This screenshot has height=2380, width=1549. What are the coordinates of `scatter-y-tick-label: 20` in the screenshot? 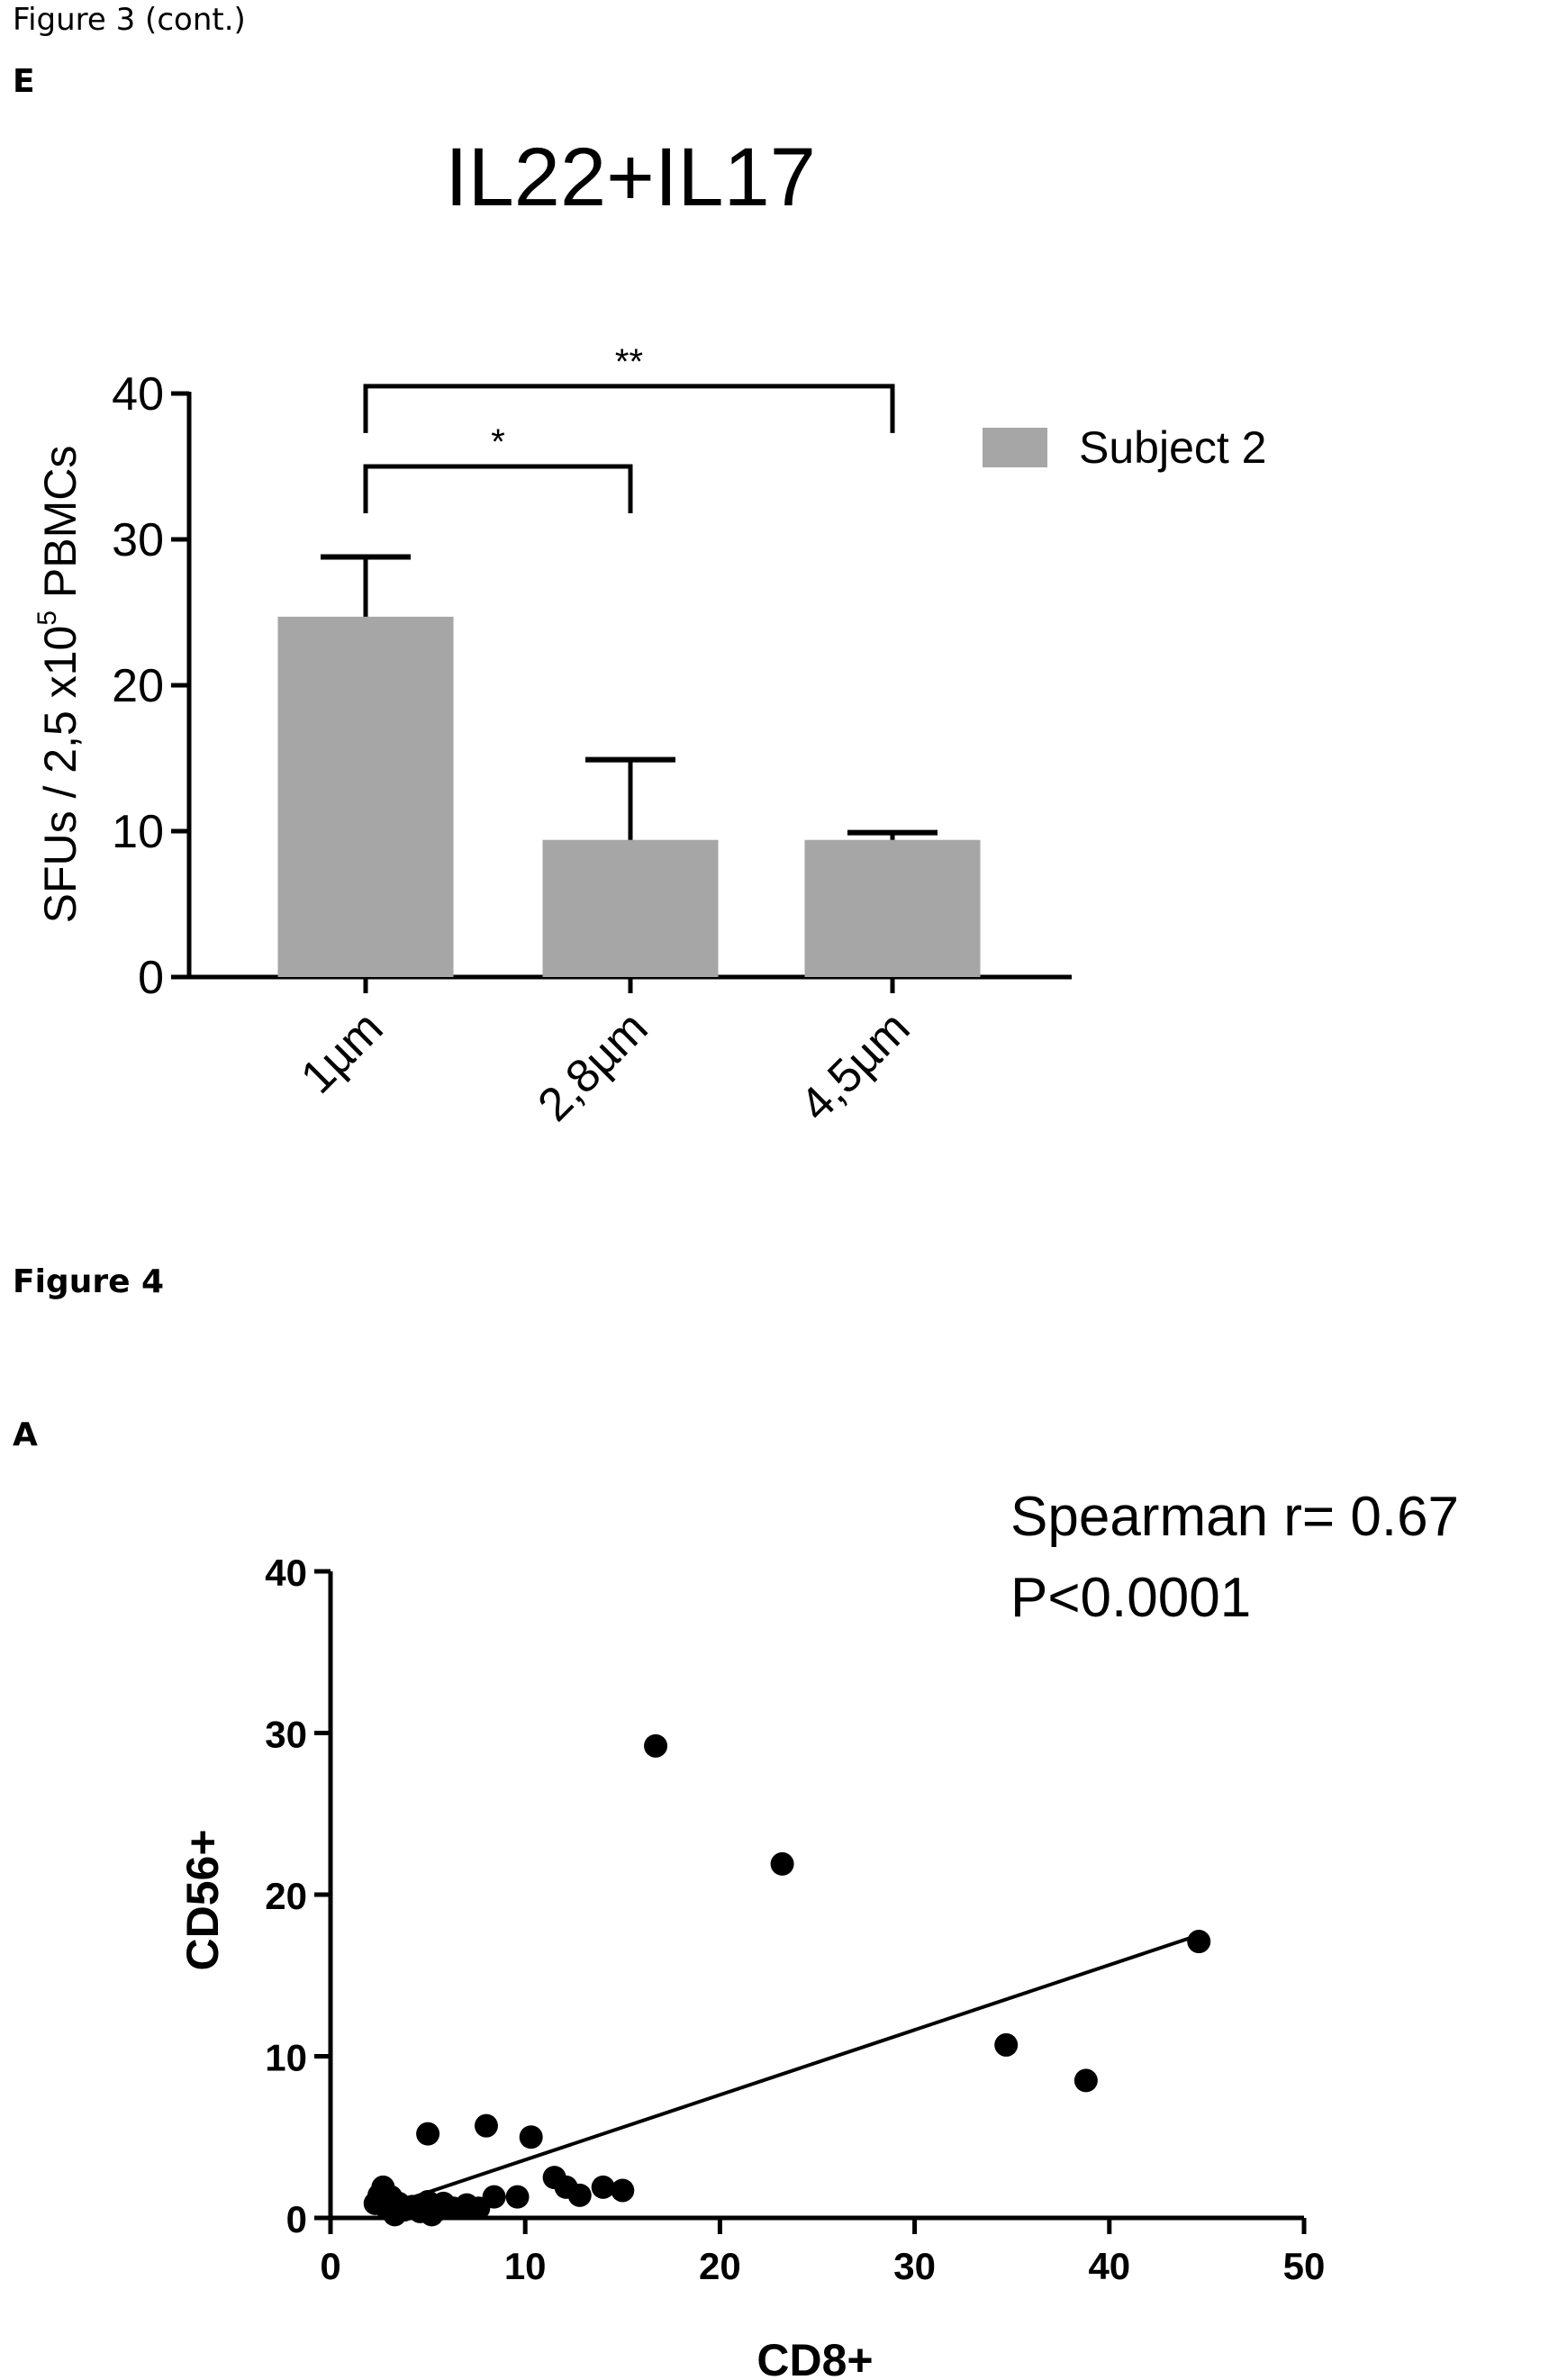 It's located at (286, 1896).